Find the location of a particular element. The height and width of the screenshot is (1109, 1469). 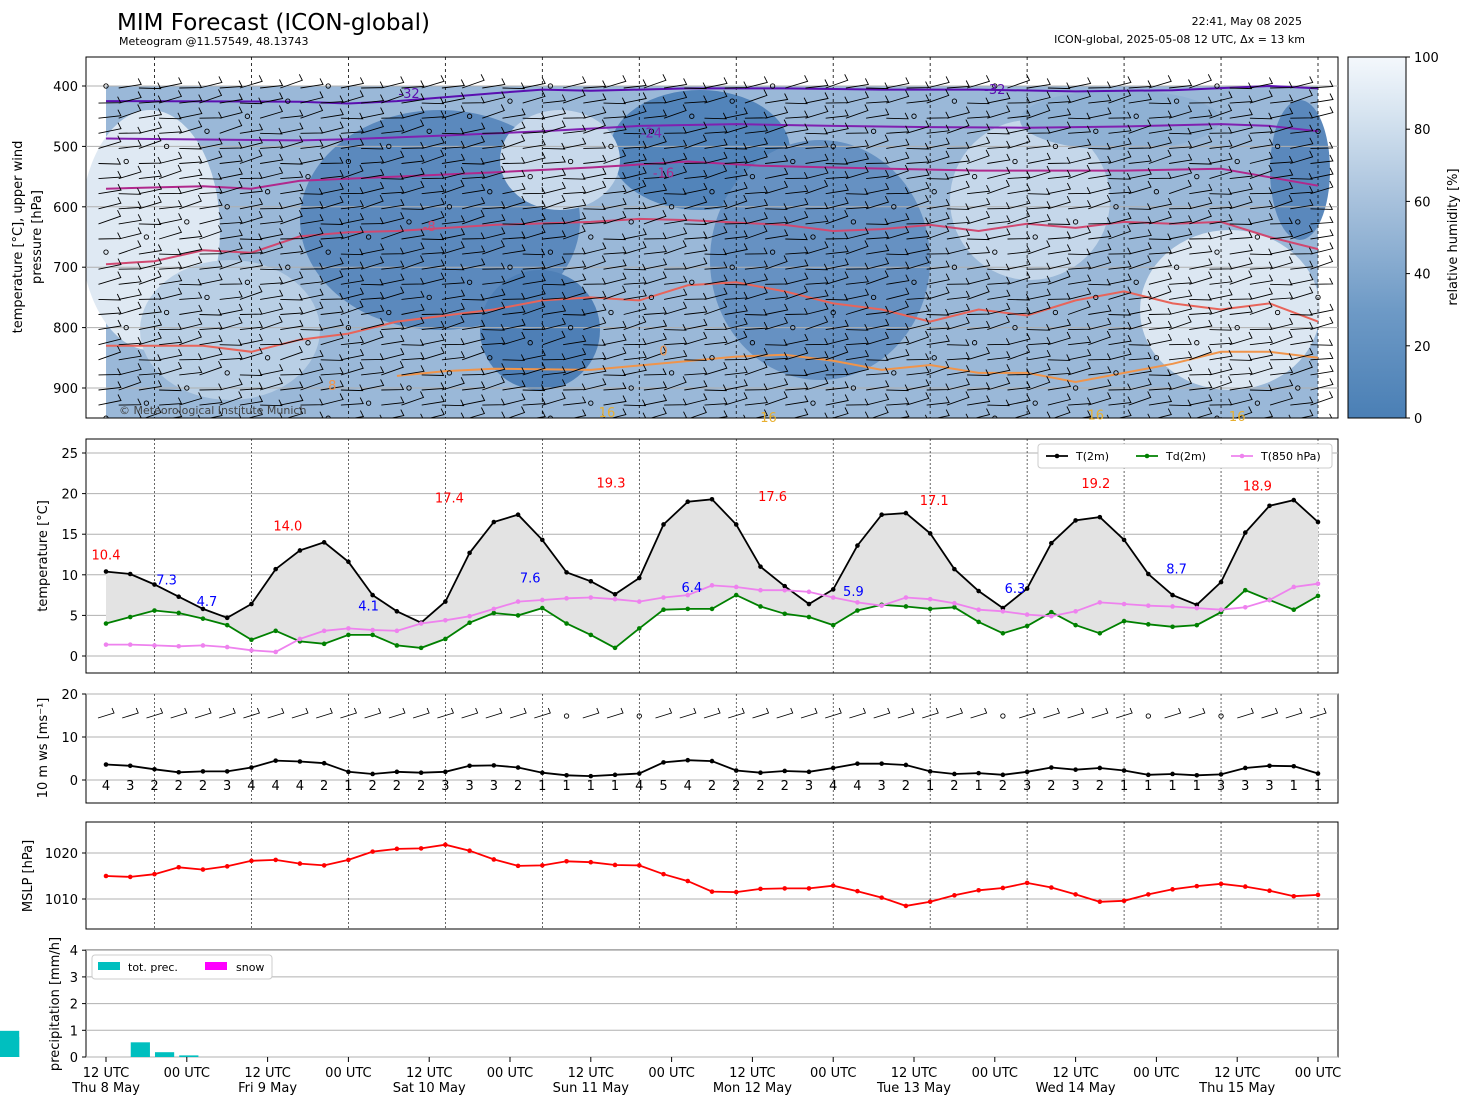

time-tick-label: 00 UTC is located at coordinates (510, 1073).